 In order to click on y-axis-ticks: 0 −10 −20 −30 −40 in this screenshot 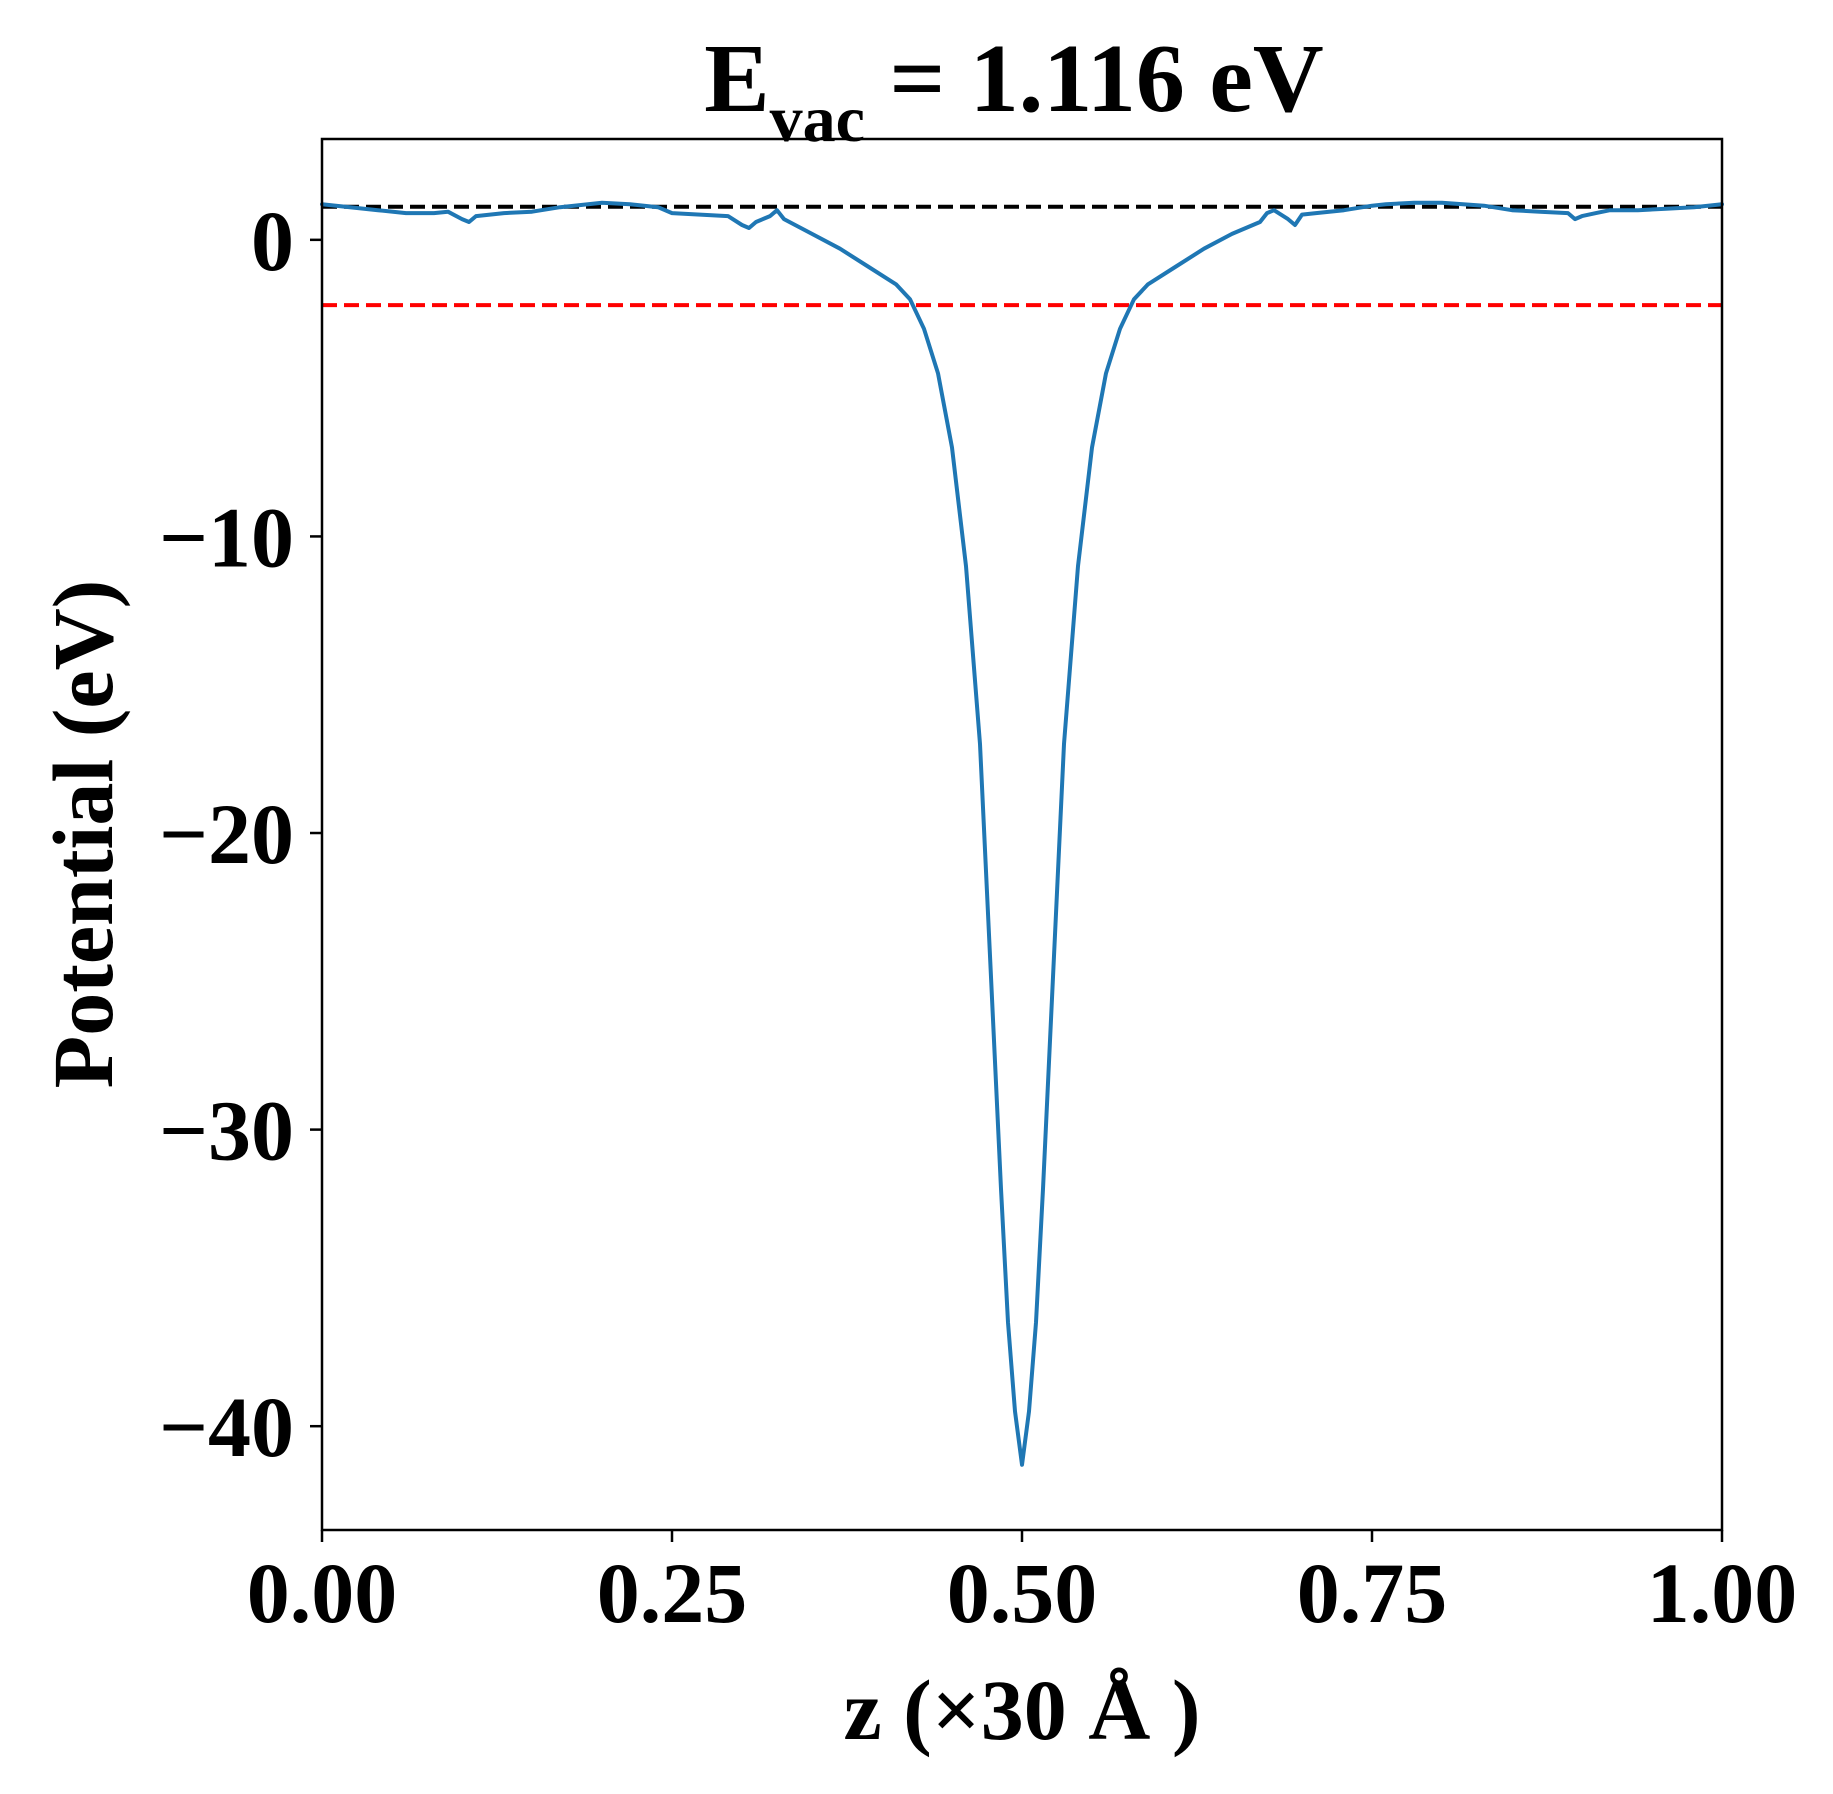, I will do `click(240, 834)`.